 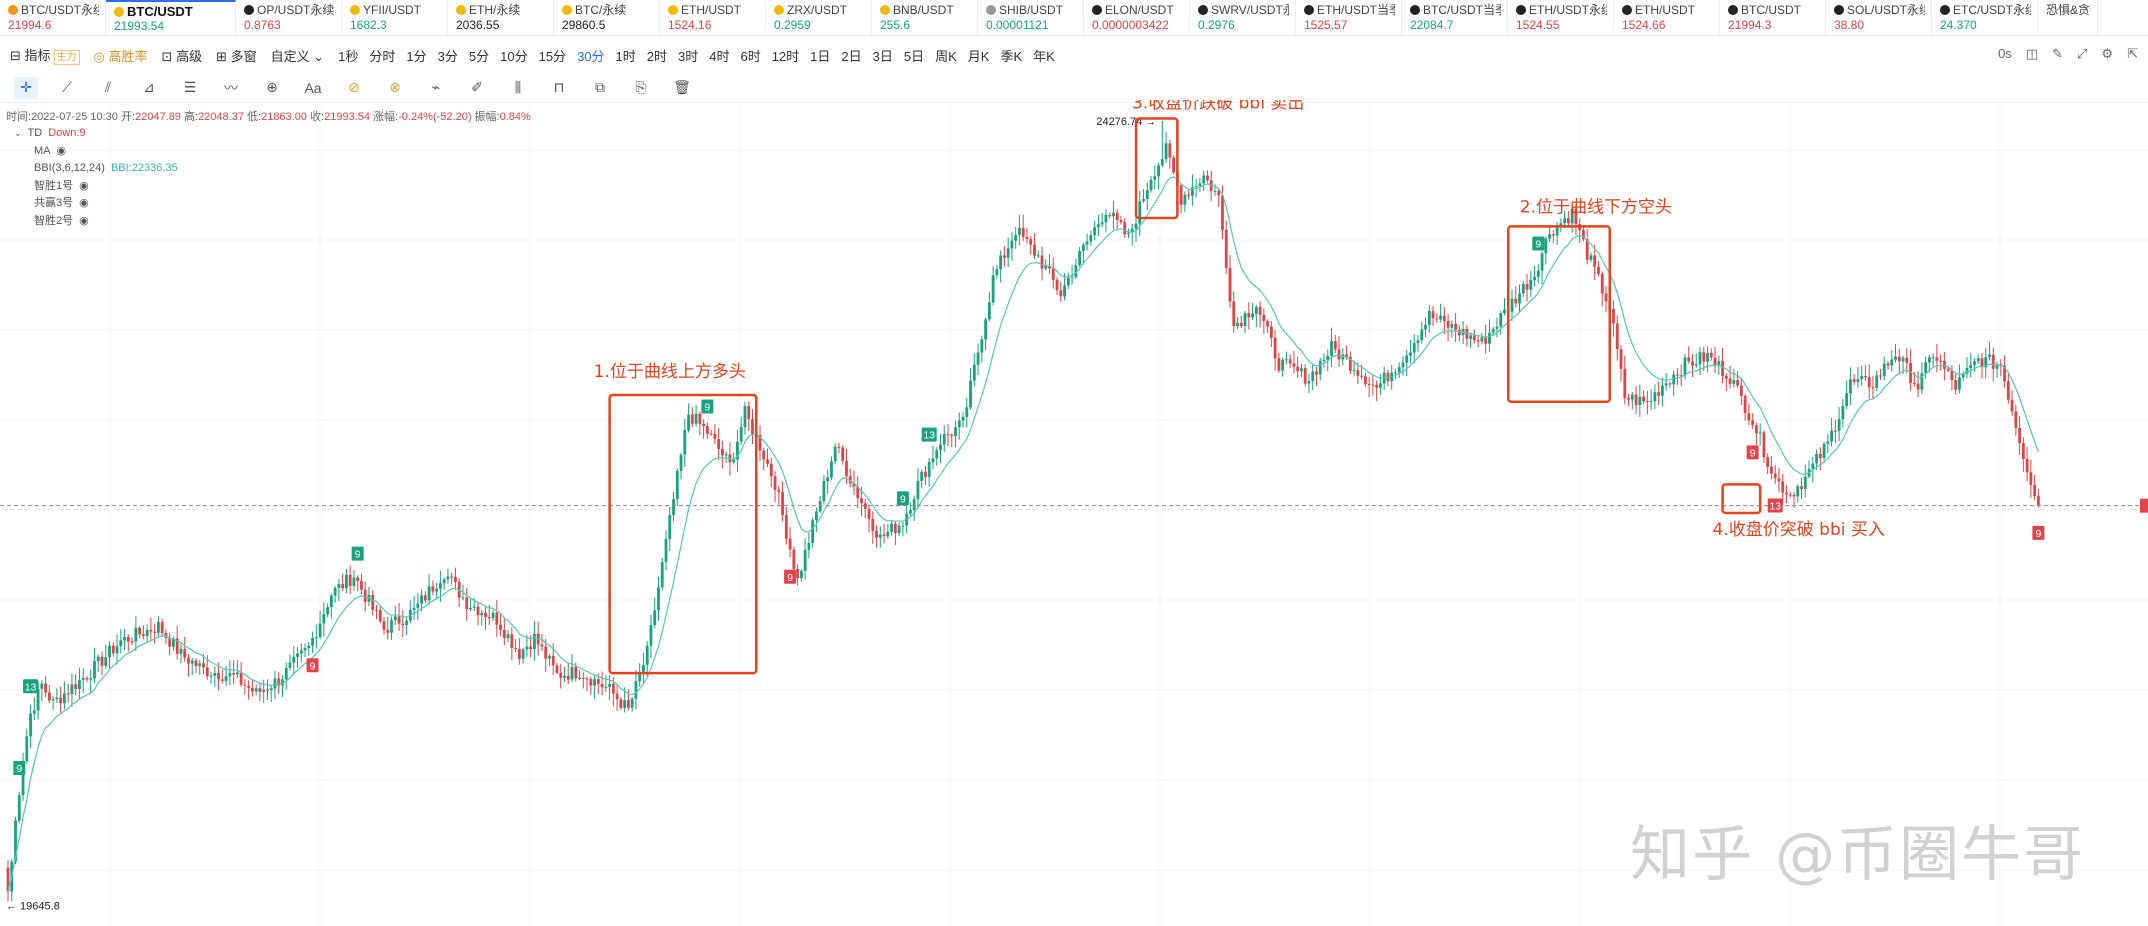 I want to click on interval-option: 30分, so click(x=591, y=56).